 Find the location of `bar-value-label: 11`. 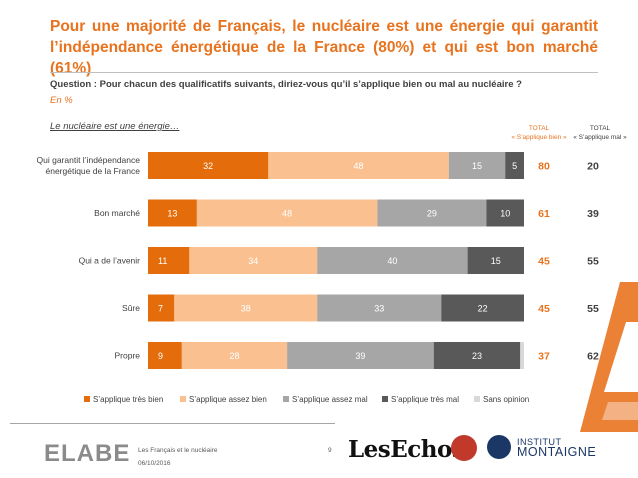

bar-value-label: 11 is located at coordinates (162, 261).